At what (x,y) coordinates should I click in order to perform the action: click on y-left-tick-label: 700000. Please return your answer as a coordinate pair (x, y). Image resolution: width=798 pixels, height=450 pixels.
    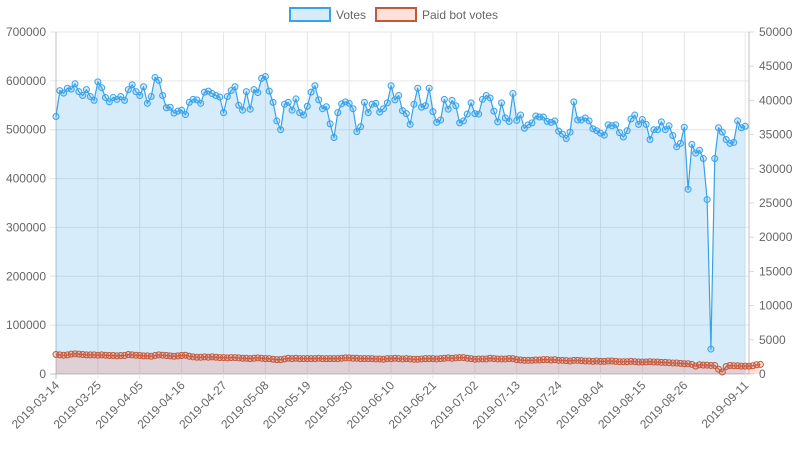
    Looking at the image, I should click on (26, 32).